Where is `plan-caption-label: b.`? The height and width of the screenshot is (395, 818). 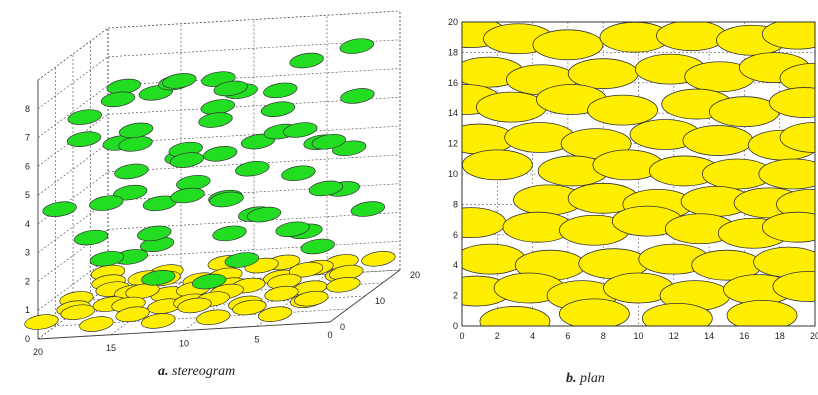
plan-caption-label: b. is located at coordinates (571, 378).